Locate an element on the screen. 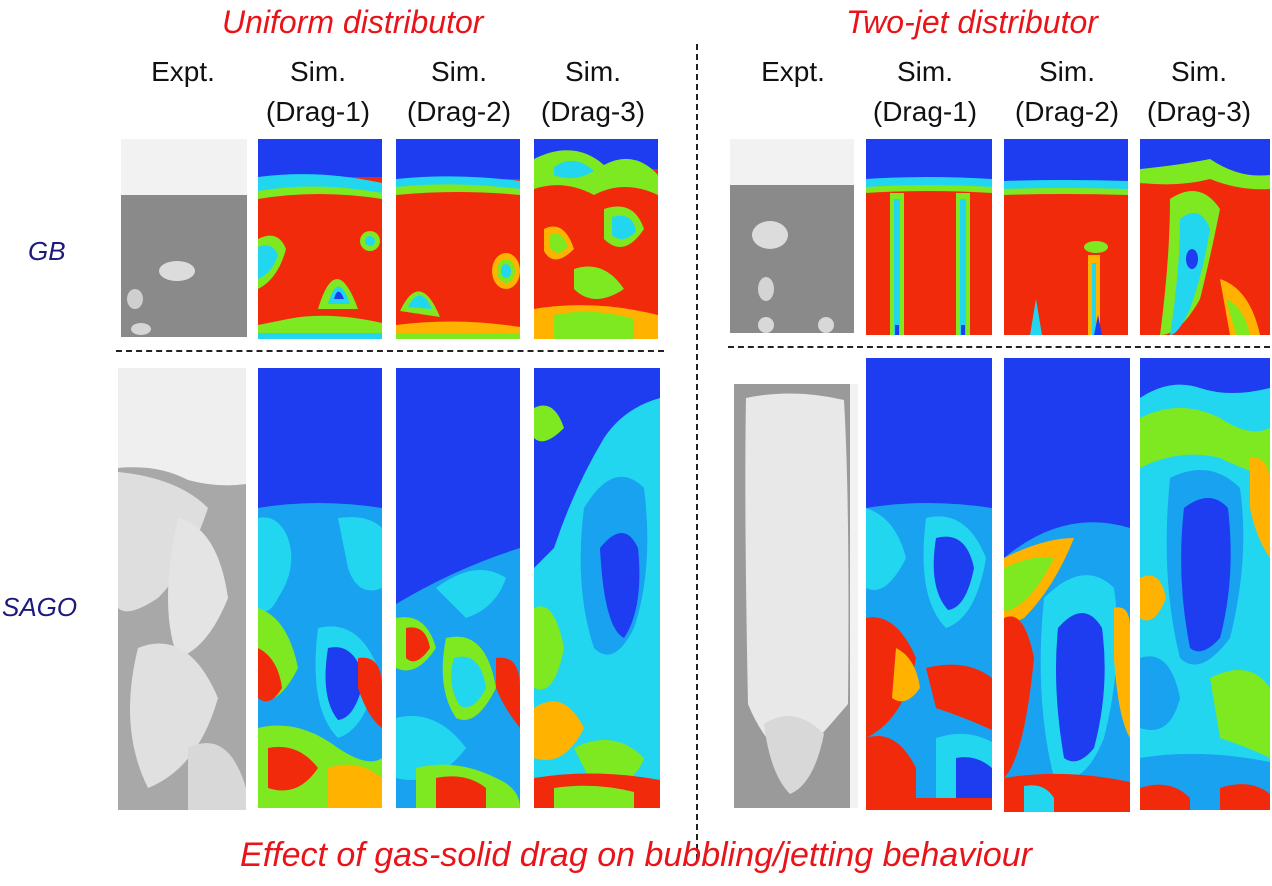 The image size is (1272, 886). uniform-col-drag3-header: Sim. (Drag-3) is located at coordinates (593, 91).